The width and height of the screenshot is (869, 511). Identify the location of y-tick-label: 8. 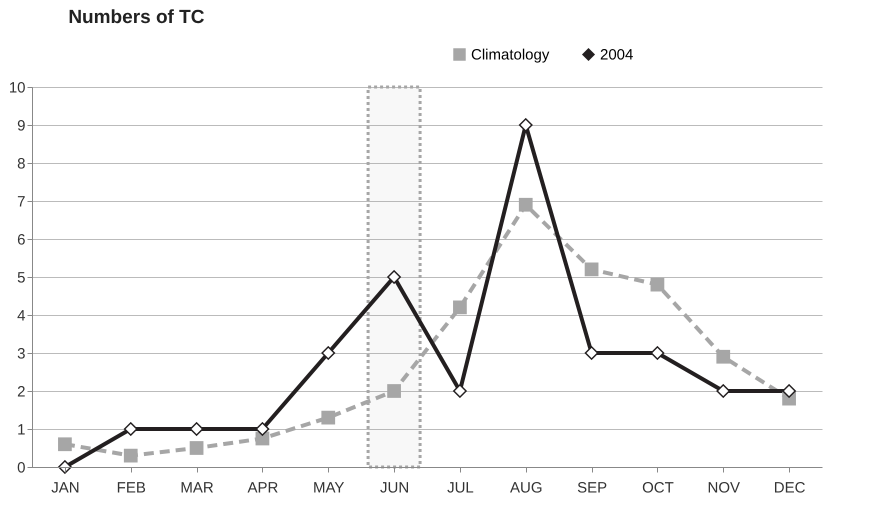
(21, 164).